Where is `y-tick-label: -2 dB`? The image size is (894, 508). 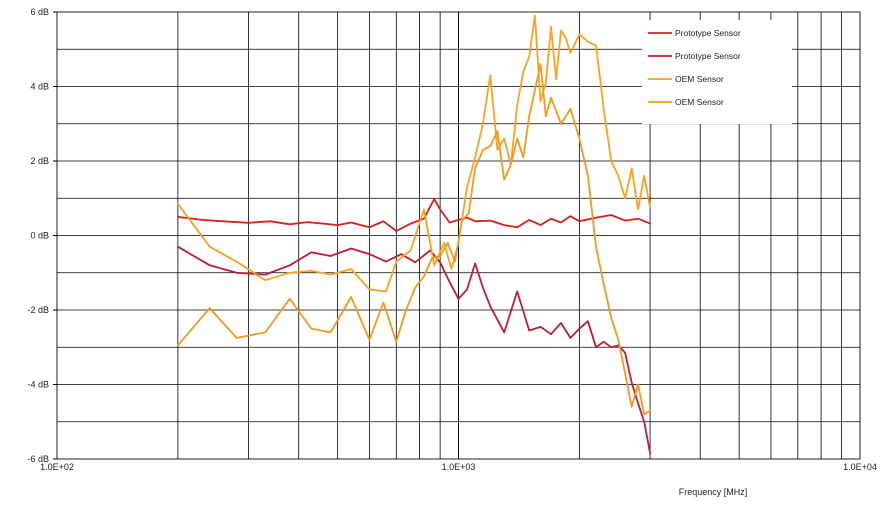 y-tick-label: -2 dB is located at coordinates (38, 310).